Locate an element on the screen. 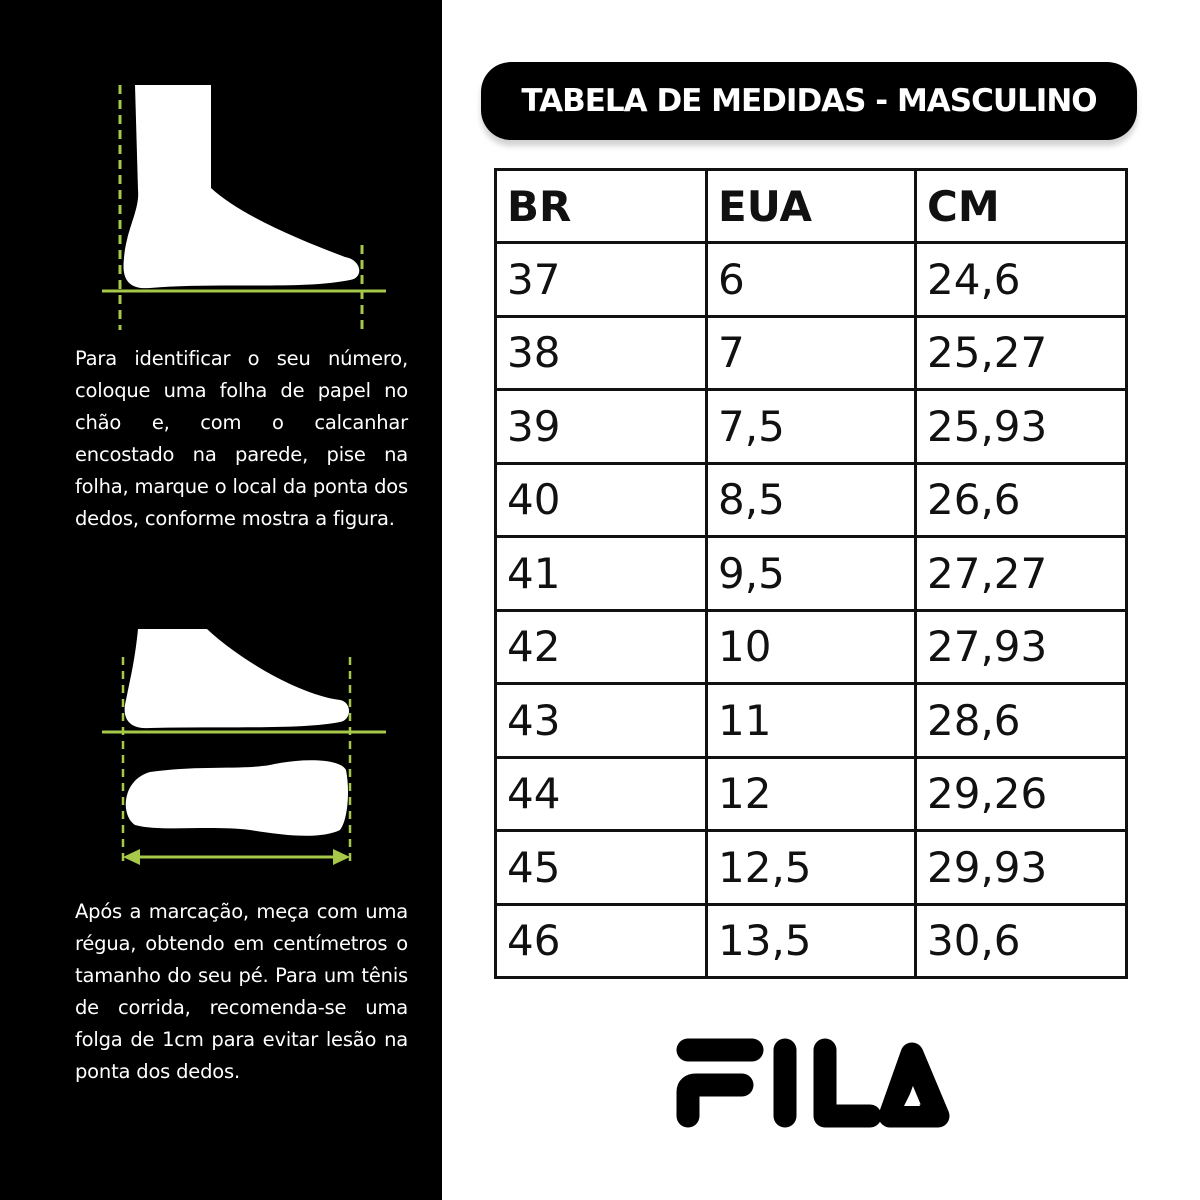 The height and width of the screenshot is (1200, 1200). table-row: 42 10 27,93 is located at coordinates (811, 646).